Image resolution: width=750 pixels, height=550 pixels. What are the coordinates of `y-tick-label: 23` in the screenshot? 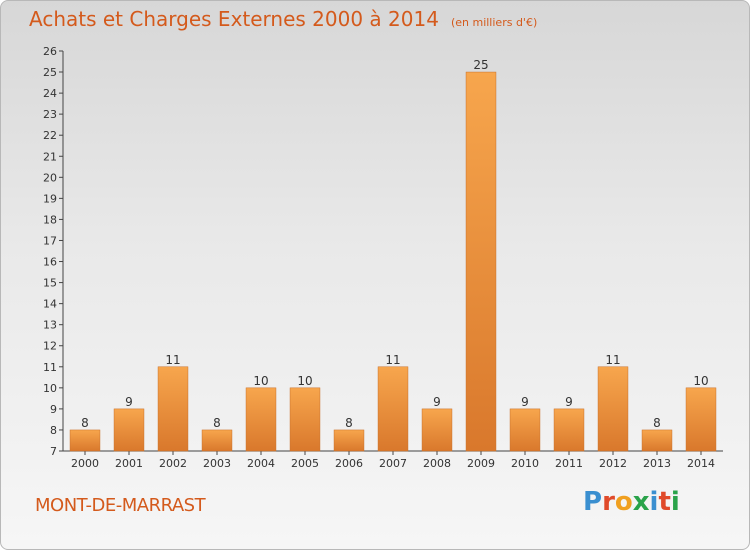 It's located at (50, 114).